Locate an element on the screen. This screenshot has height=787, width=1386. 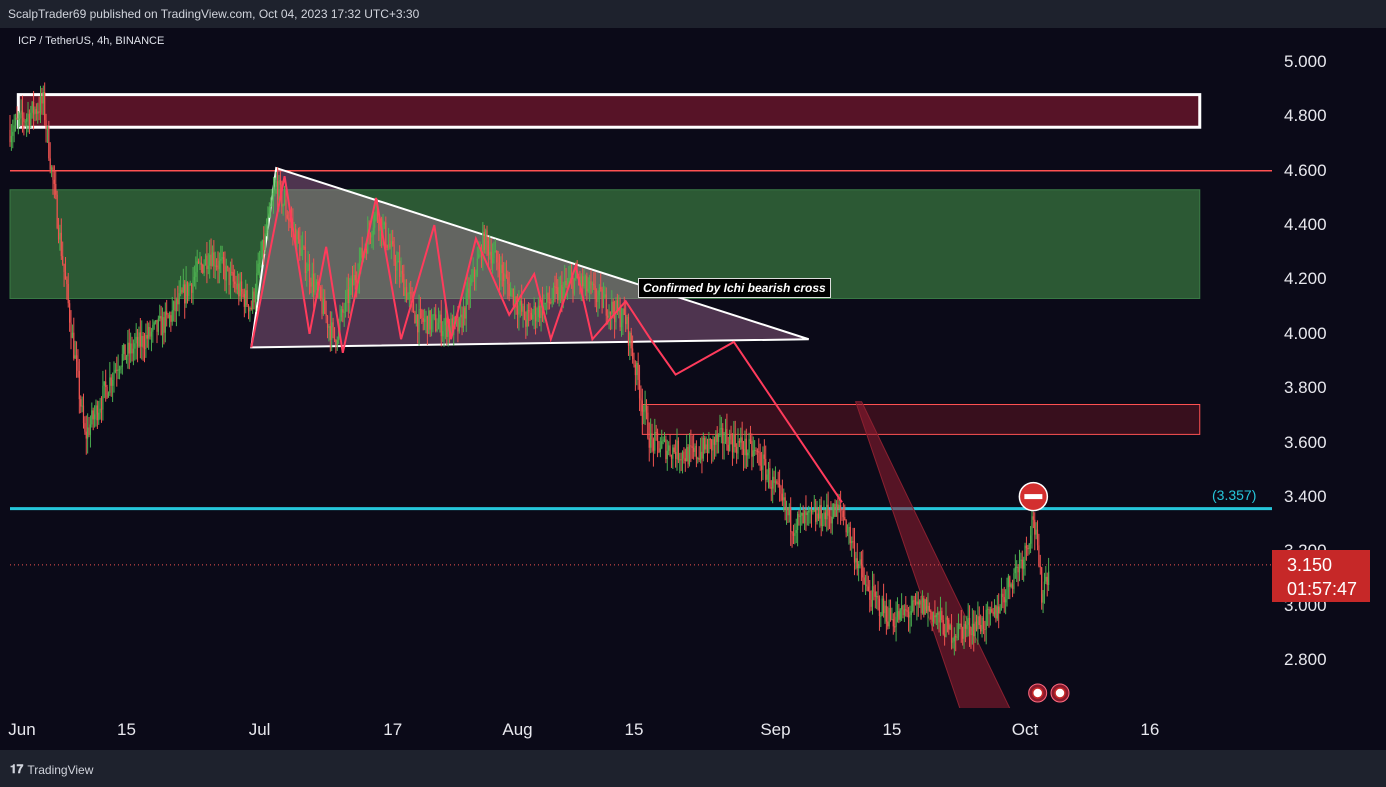
time-axis: Jun 15 Jul 17 Aug 15 Sep 15 Oct 16 is located at coordinates (693, 729).